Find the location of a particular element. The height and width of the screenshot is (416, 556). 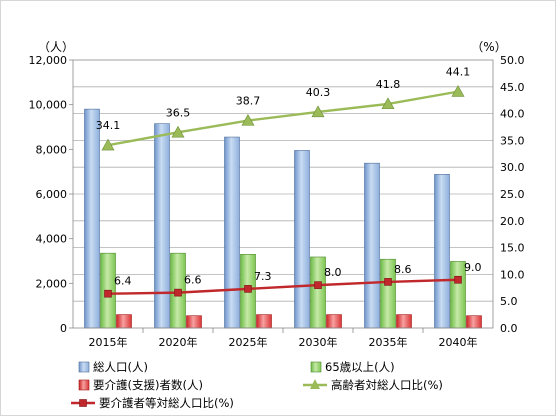

legend-item: 65歳以上(人) is located at coordinates (352, 367).